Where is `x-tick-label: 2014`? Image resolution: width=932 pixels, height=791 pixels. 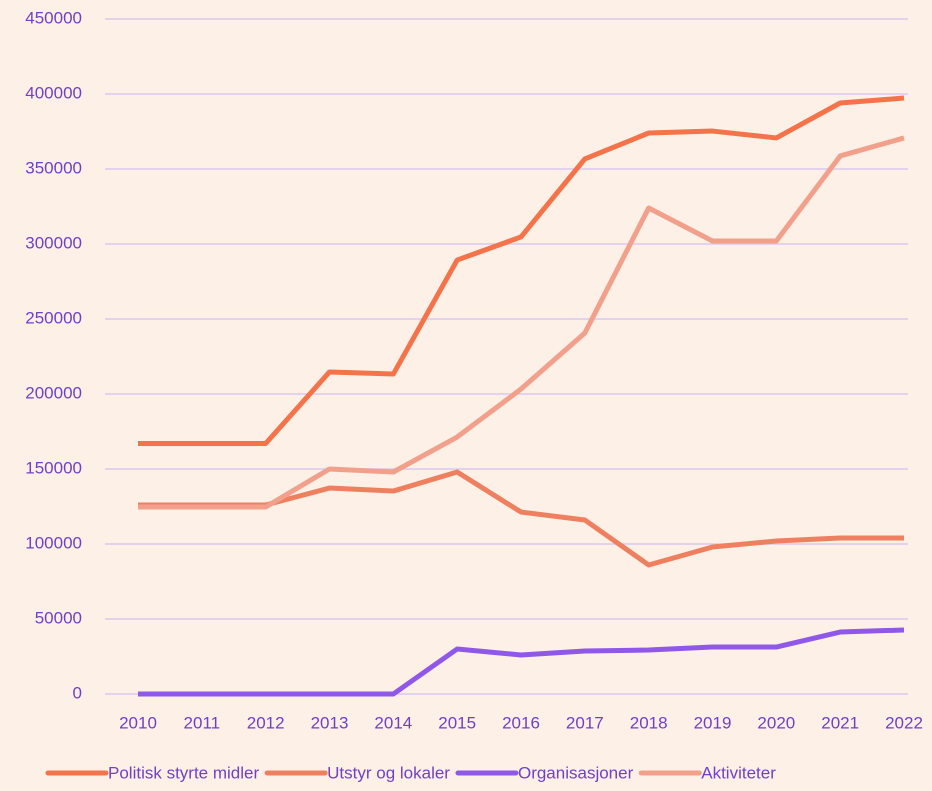 x-tick-label: 2014 is located at coordinates (393, 722).